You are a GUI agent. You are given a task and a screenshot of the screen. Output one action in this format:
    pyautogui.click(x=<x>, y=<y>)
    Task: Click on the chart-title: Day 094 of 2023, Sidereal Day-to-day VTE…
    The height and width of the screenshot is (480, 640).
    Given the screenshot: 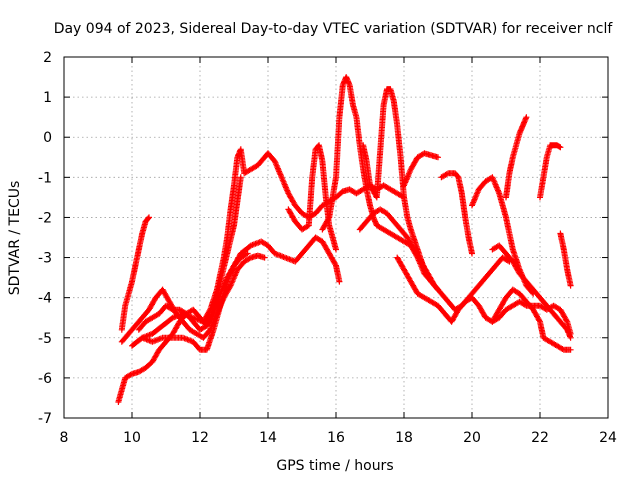 What is the action you would take?
    pyautogui.click(x=334, y=29)
    